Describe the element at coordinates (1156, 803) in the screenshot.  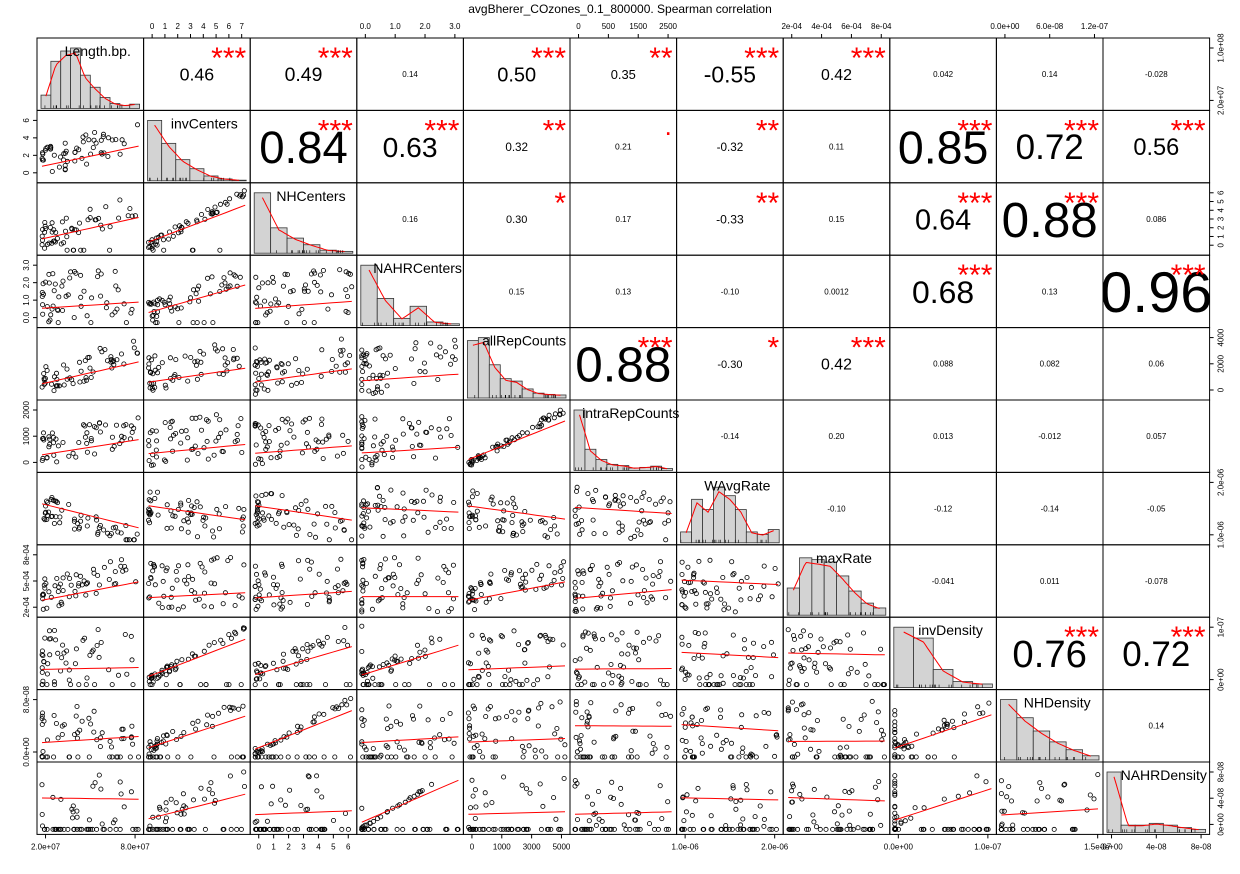
I see `density-curve` at that location.